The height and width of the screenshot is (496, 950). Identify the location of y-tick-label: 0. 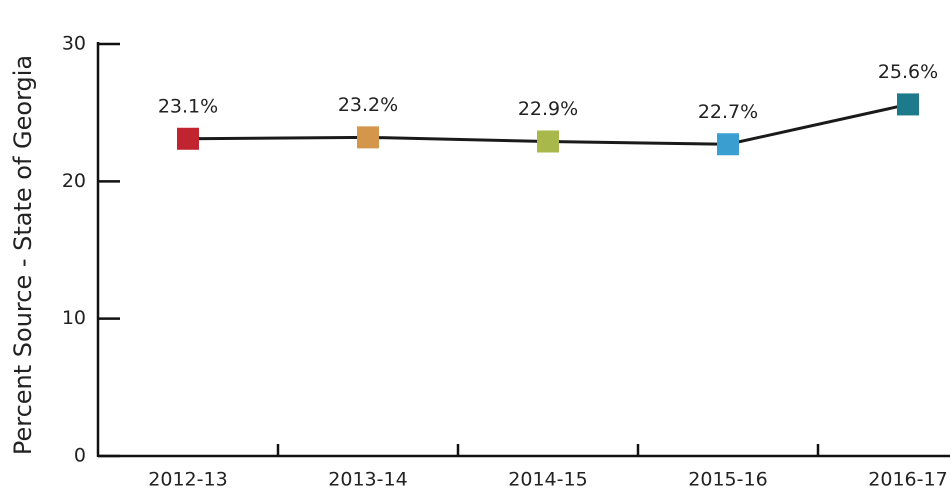
(80, 456).